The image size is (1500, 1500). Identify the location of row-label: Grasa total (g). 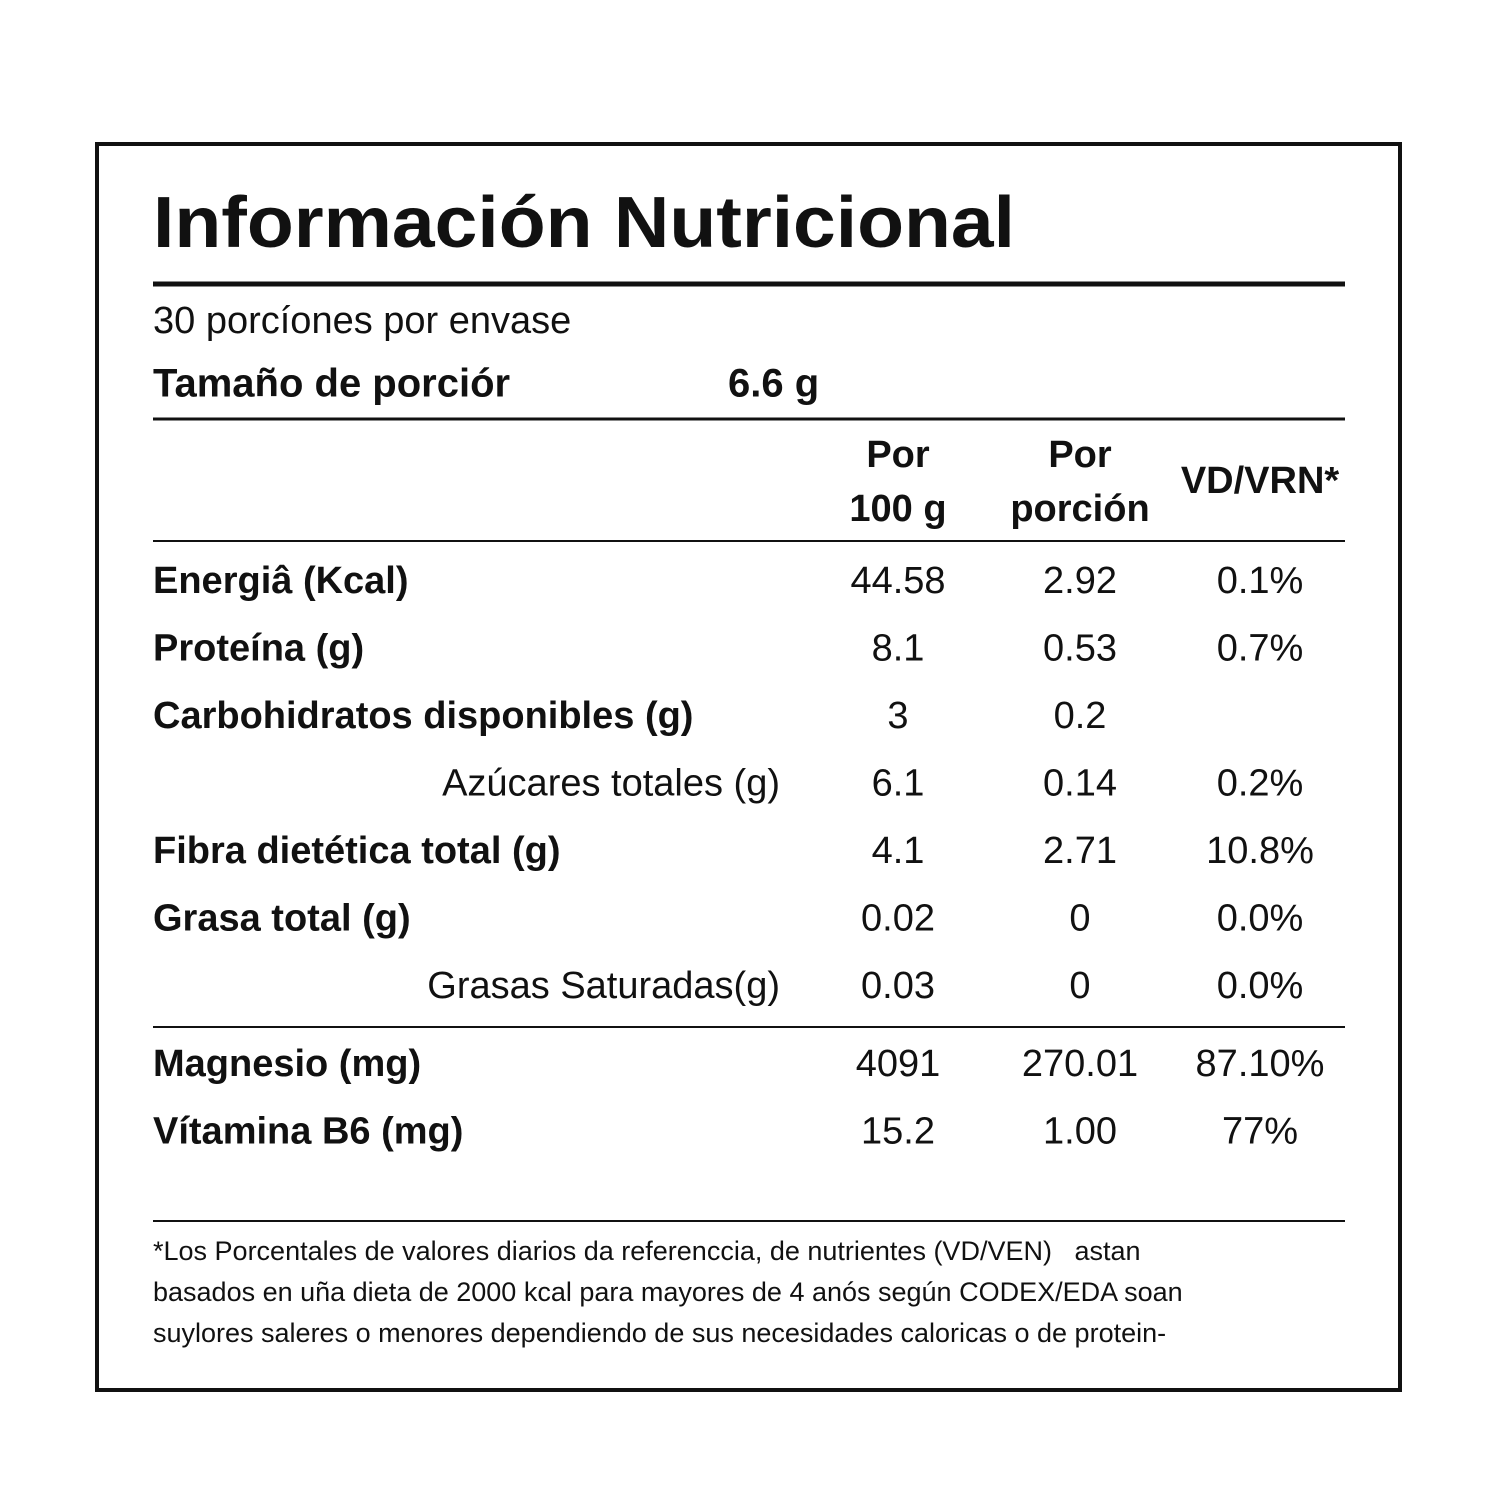
(282, 919).